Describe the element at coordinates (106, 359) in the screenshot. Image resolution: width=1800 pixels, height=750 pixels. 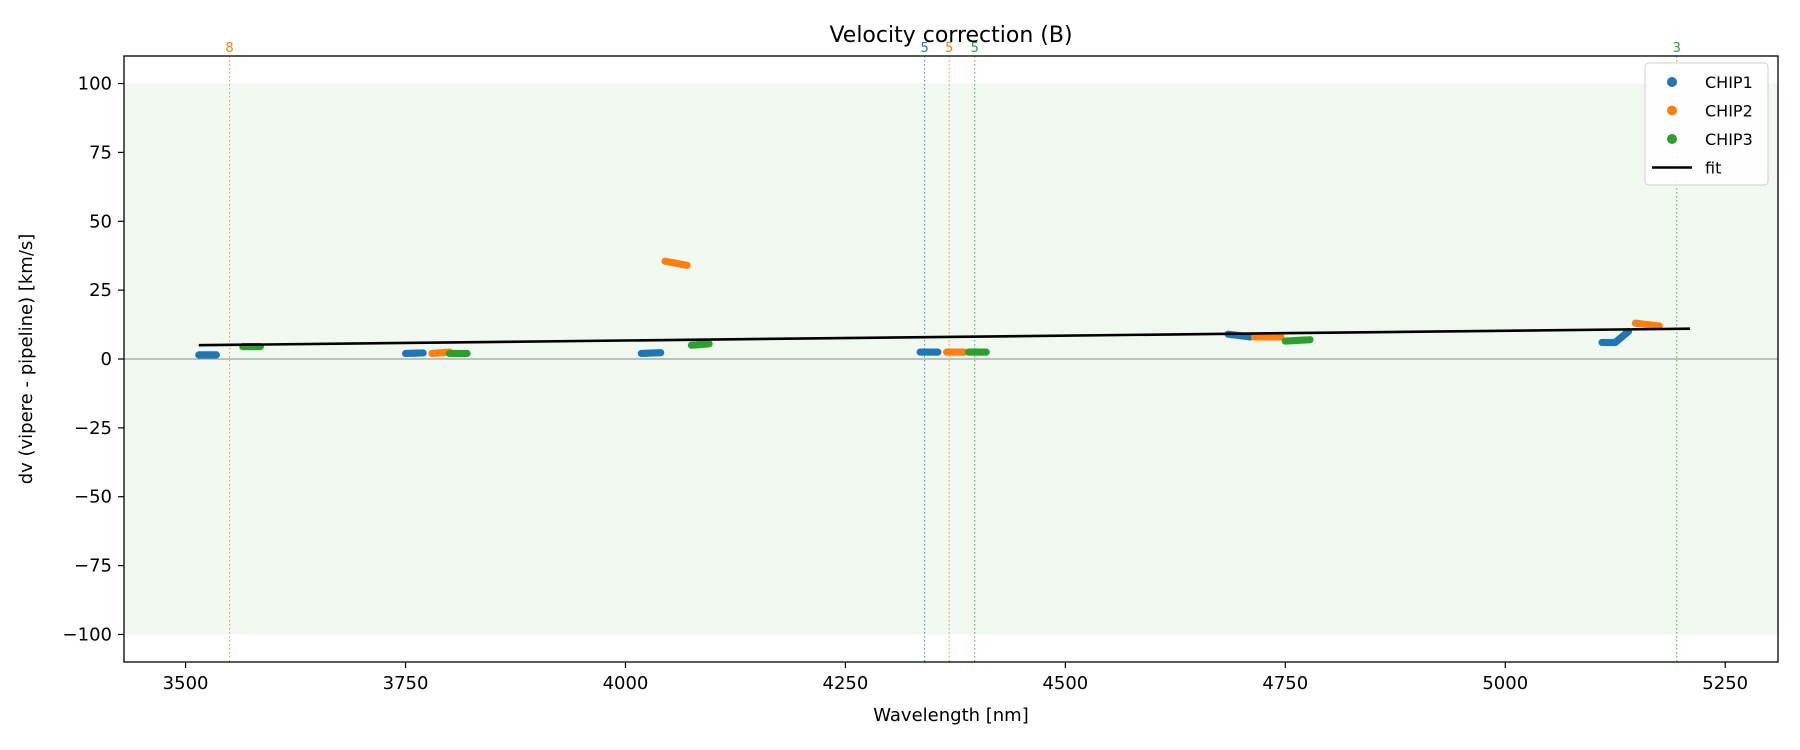
I see `y-tick-label: 0` at that location.